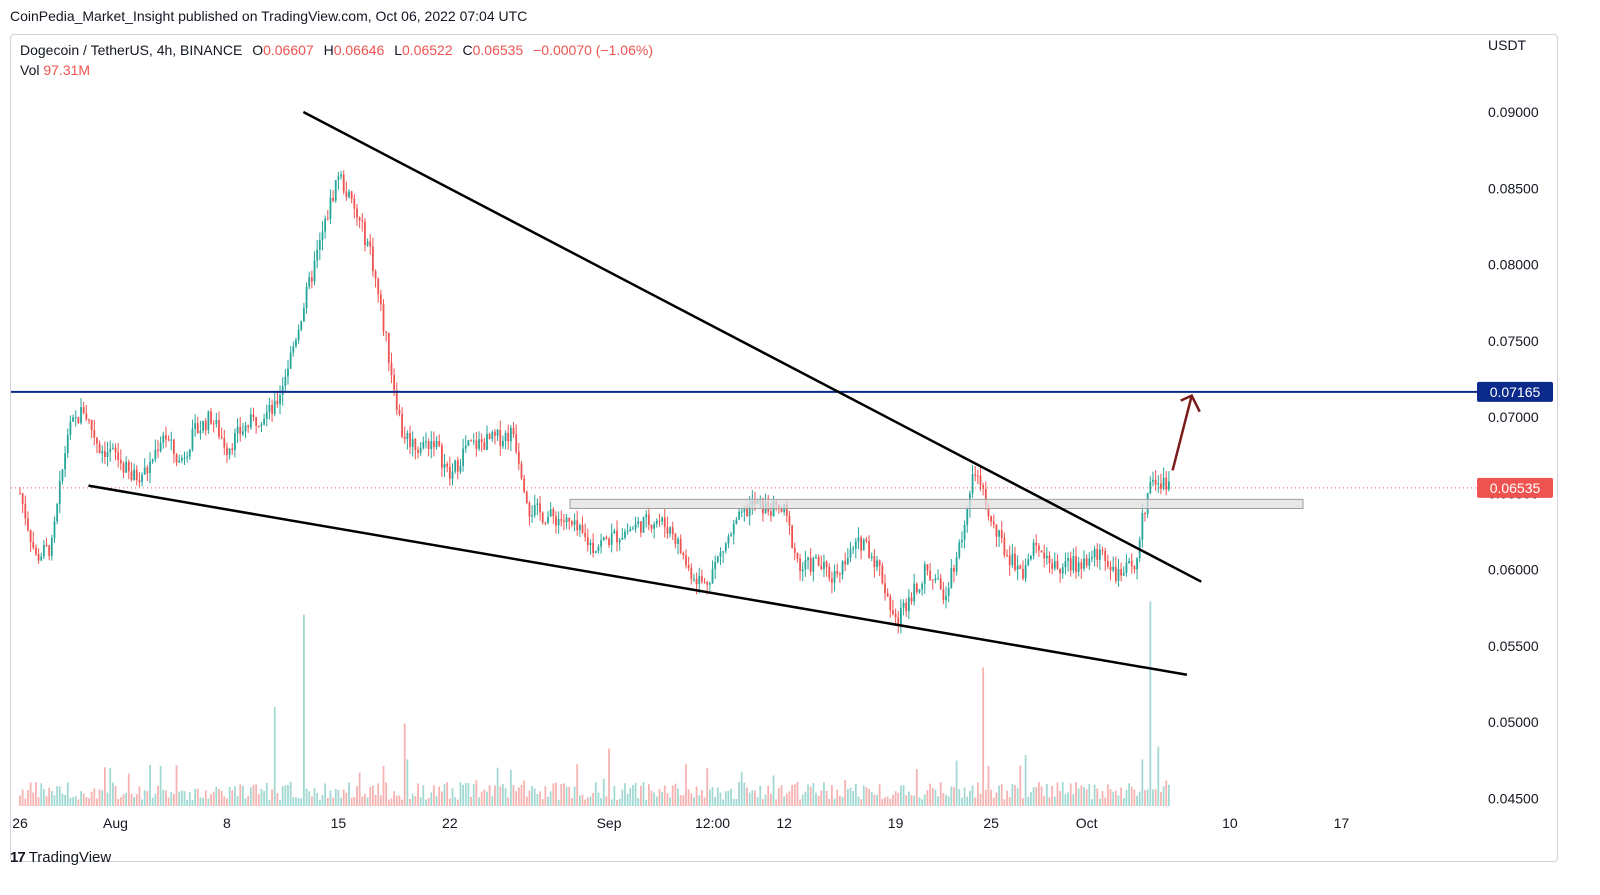  I want to click on x-tick-label: 19, so click(896, 823).